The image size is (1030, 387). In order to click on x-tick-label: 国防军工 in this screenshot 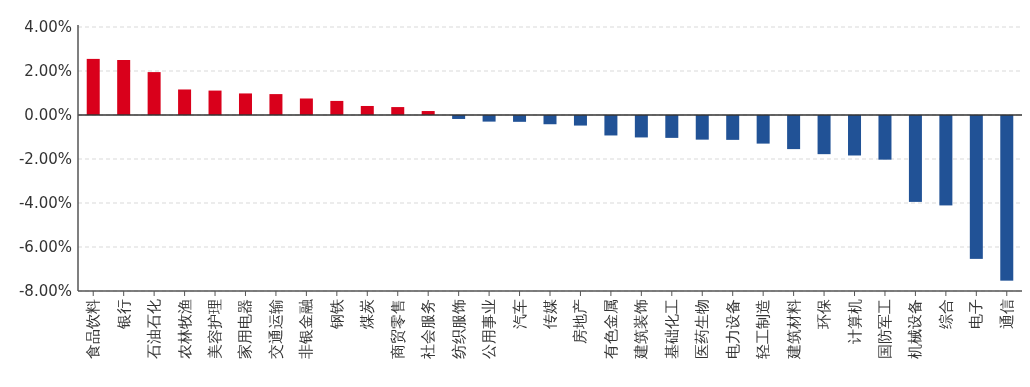, I will do `click(884, 329)`.